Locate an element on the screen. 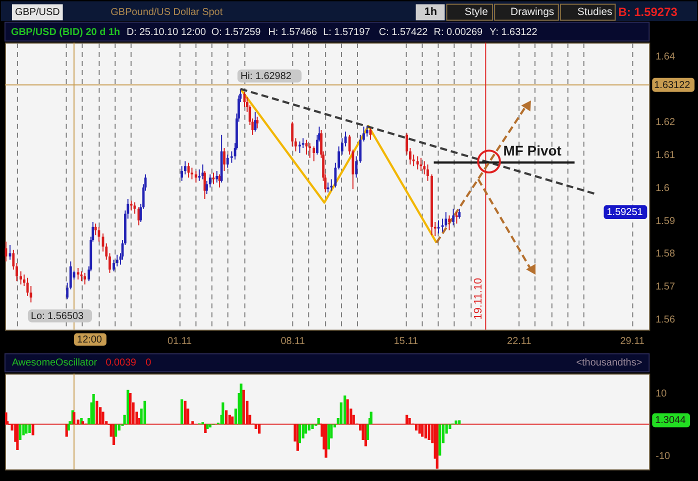 Image resolution: width=698 pixels, height=481 pixels. y-tick-label: 1.64 is located at coordinates (666, 57).